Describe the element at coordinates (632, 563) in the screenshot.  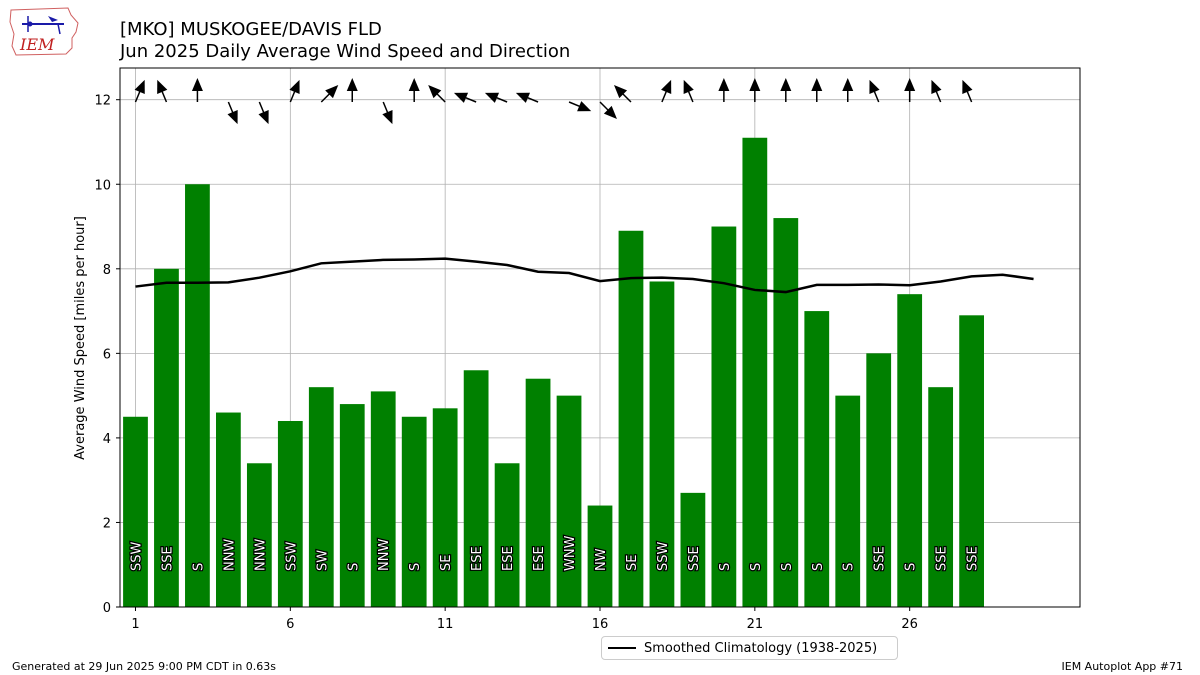
I see `direction-label-day-17: SE` at that location.